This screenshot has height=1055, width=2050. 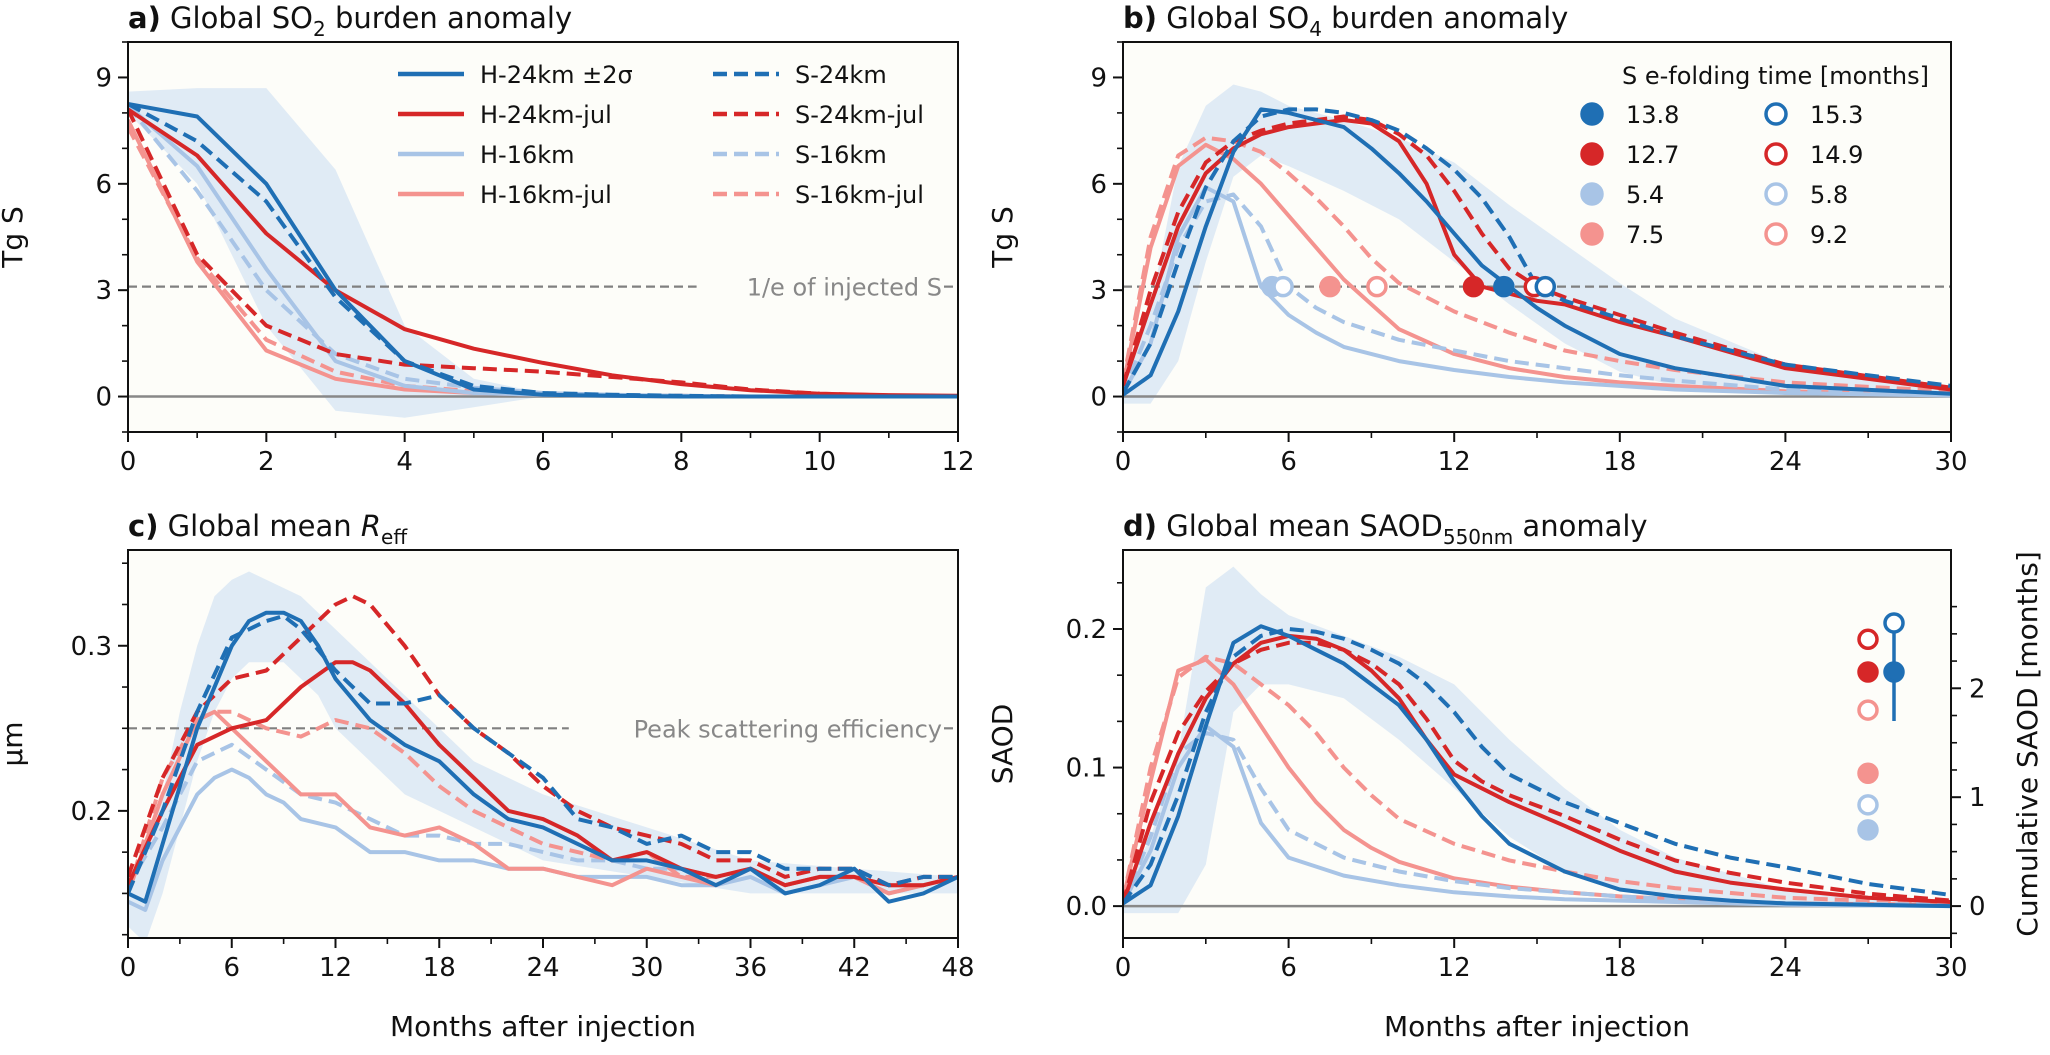 What do you see at coordinates (1645, 195) in the screenshot?
I see `efold-legend-value: 5.4` at bounding box center [1645, 195].